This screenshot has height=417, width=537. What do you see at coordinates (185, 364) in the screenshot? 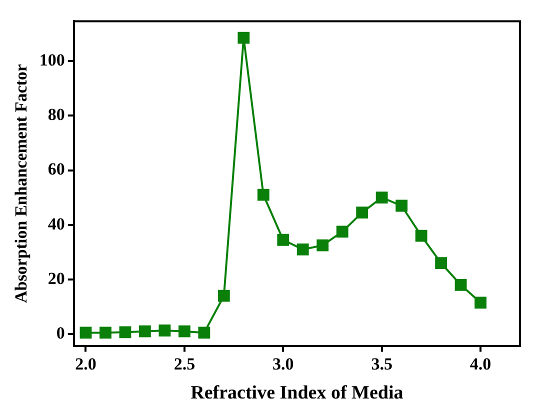
I see `x-tick-label: 2.5` at bounding box center [185, 364].